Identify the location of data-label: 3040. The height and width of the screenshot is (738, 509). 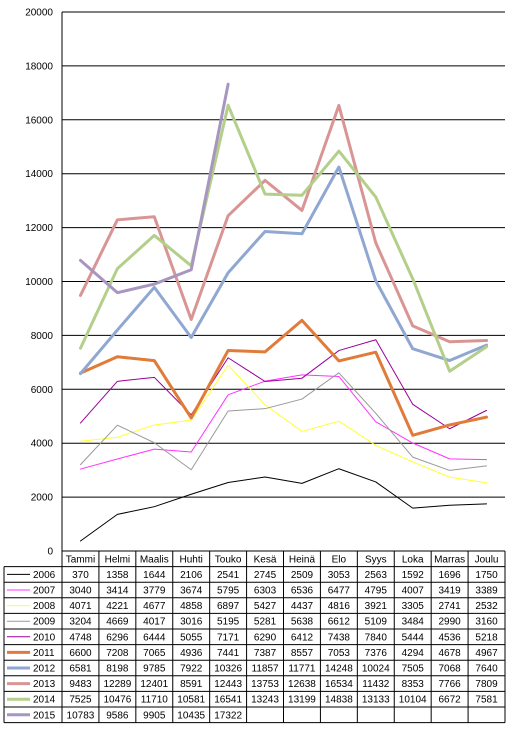
(80, 591).